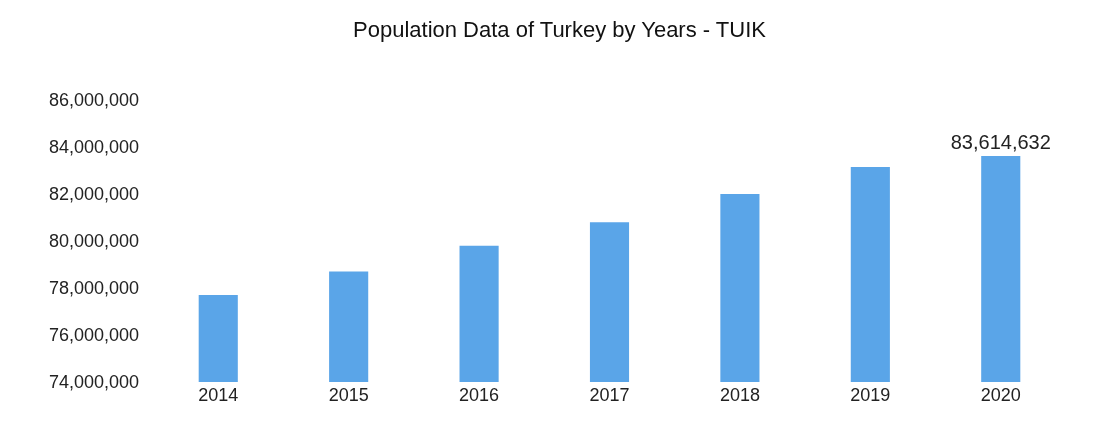  What do you see at coordinates (93, 288) in the screenshot?
I see `y-tick-label: 78,000,000` at bounding box center [93, 288].